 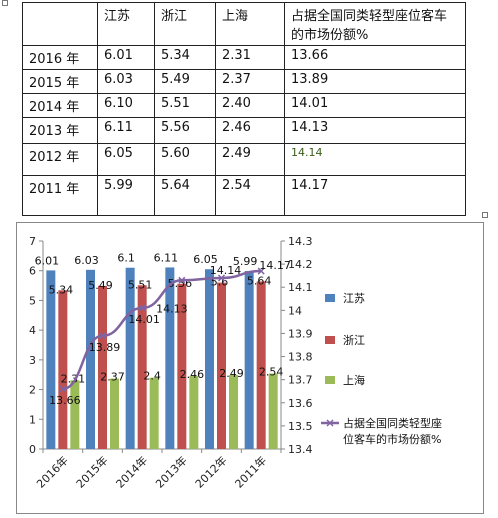 I want to click on x-tick-label: 2013年, so click(x=170, y=471).